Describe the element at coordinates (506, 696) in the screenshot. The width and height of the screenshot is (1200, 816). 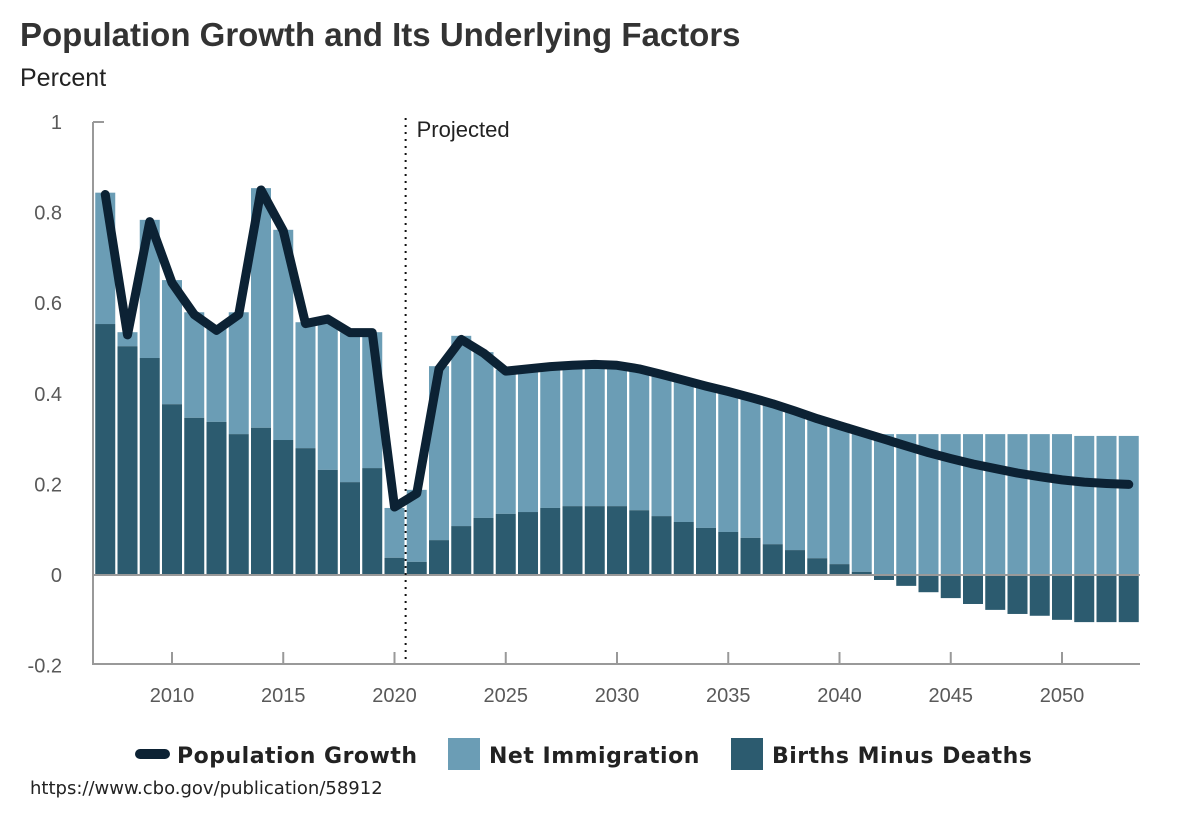
I see `x-tick-label: 2025` at that location.